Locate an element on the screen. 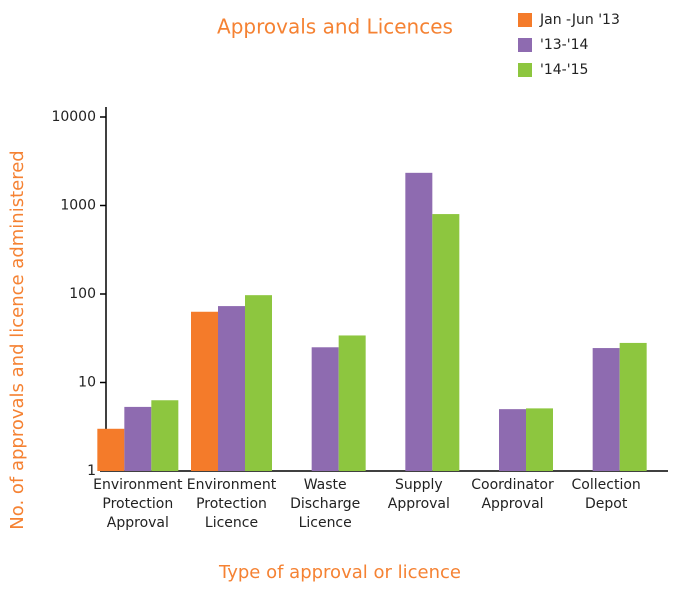 The width and height of the screenshot is (673, 614). legend-label: Jan -Jun '13 is located at coordinates (579, 20).